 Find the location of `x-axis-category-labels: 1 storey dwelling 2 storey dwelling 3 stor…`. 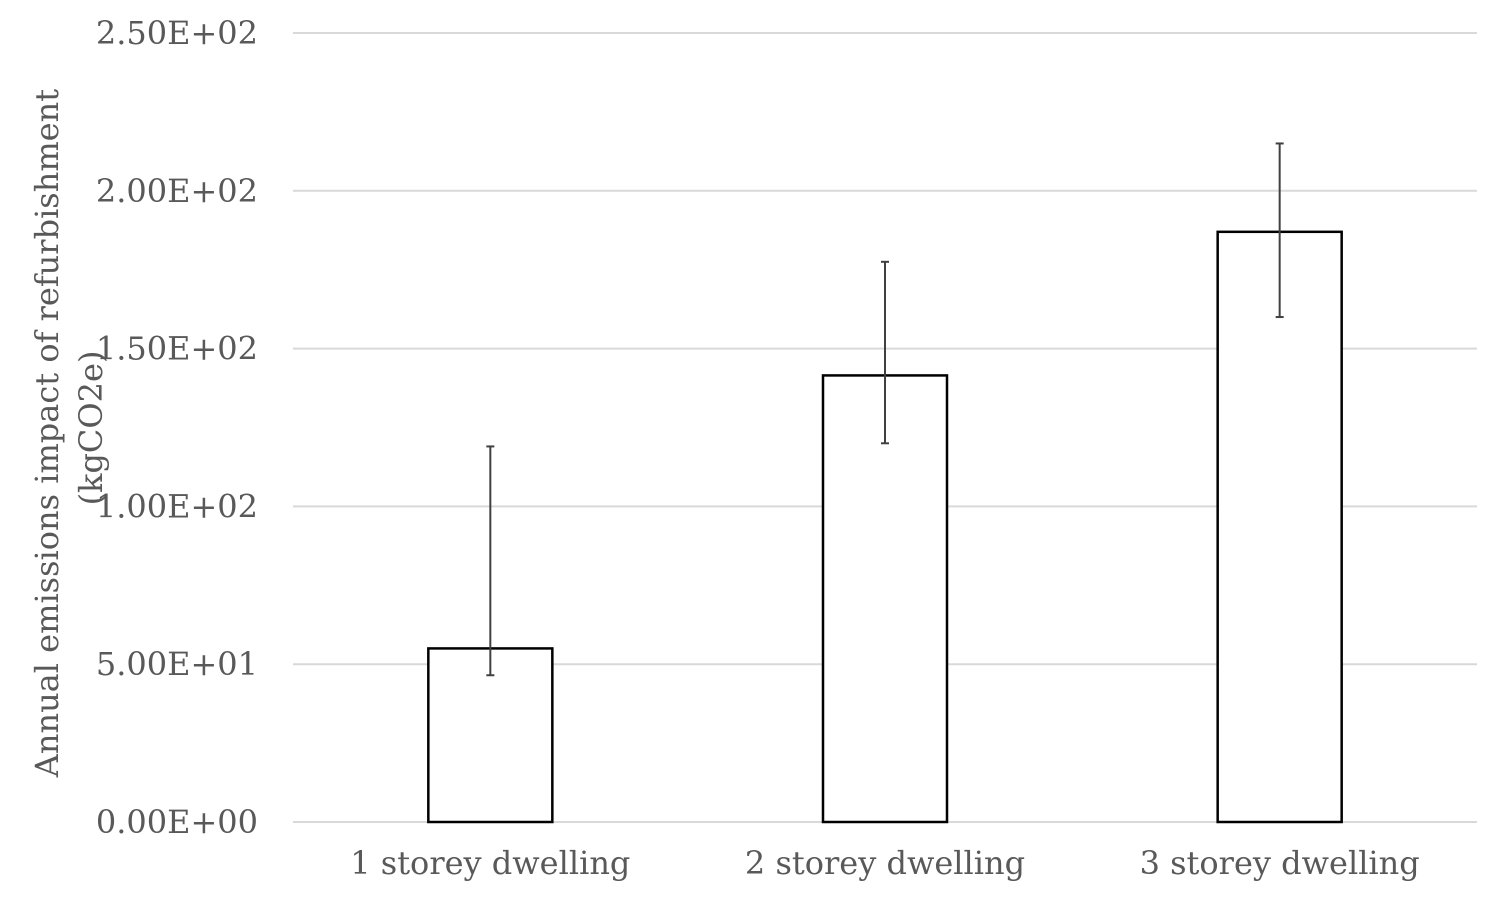

x-axis-category-labels: 1 storey dwelling 2 storey dwelling 3 stor… is located at coordinates (885, 863).